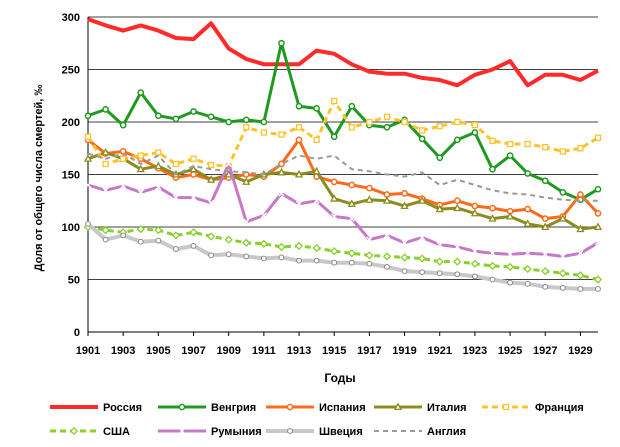  I want to click on x-tick-label: 1929, so click(580, 351).